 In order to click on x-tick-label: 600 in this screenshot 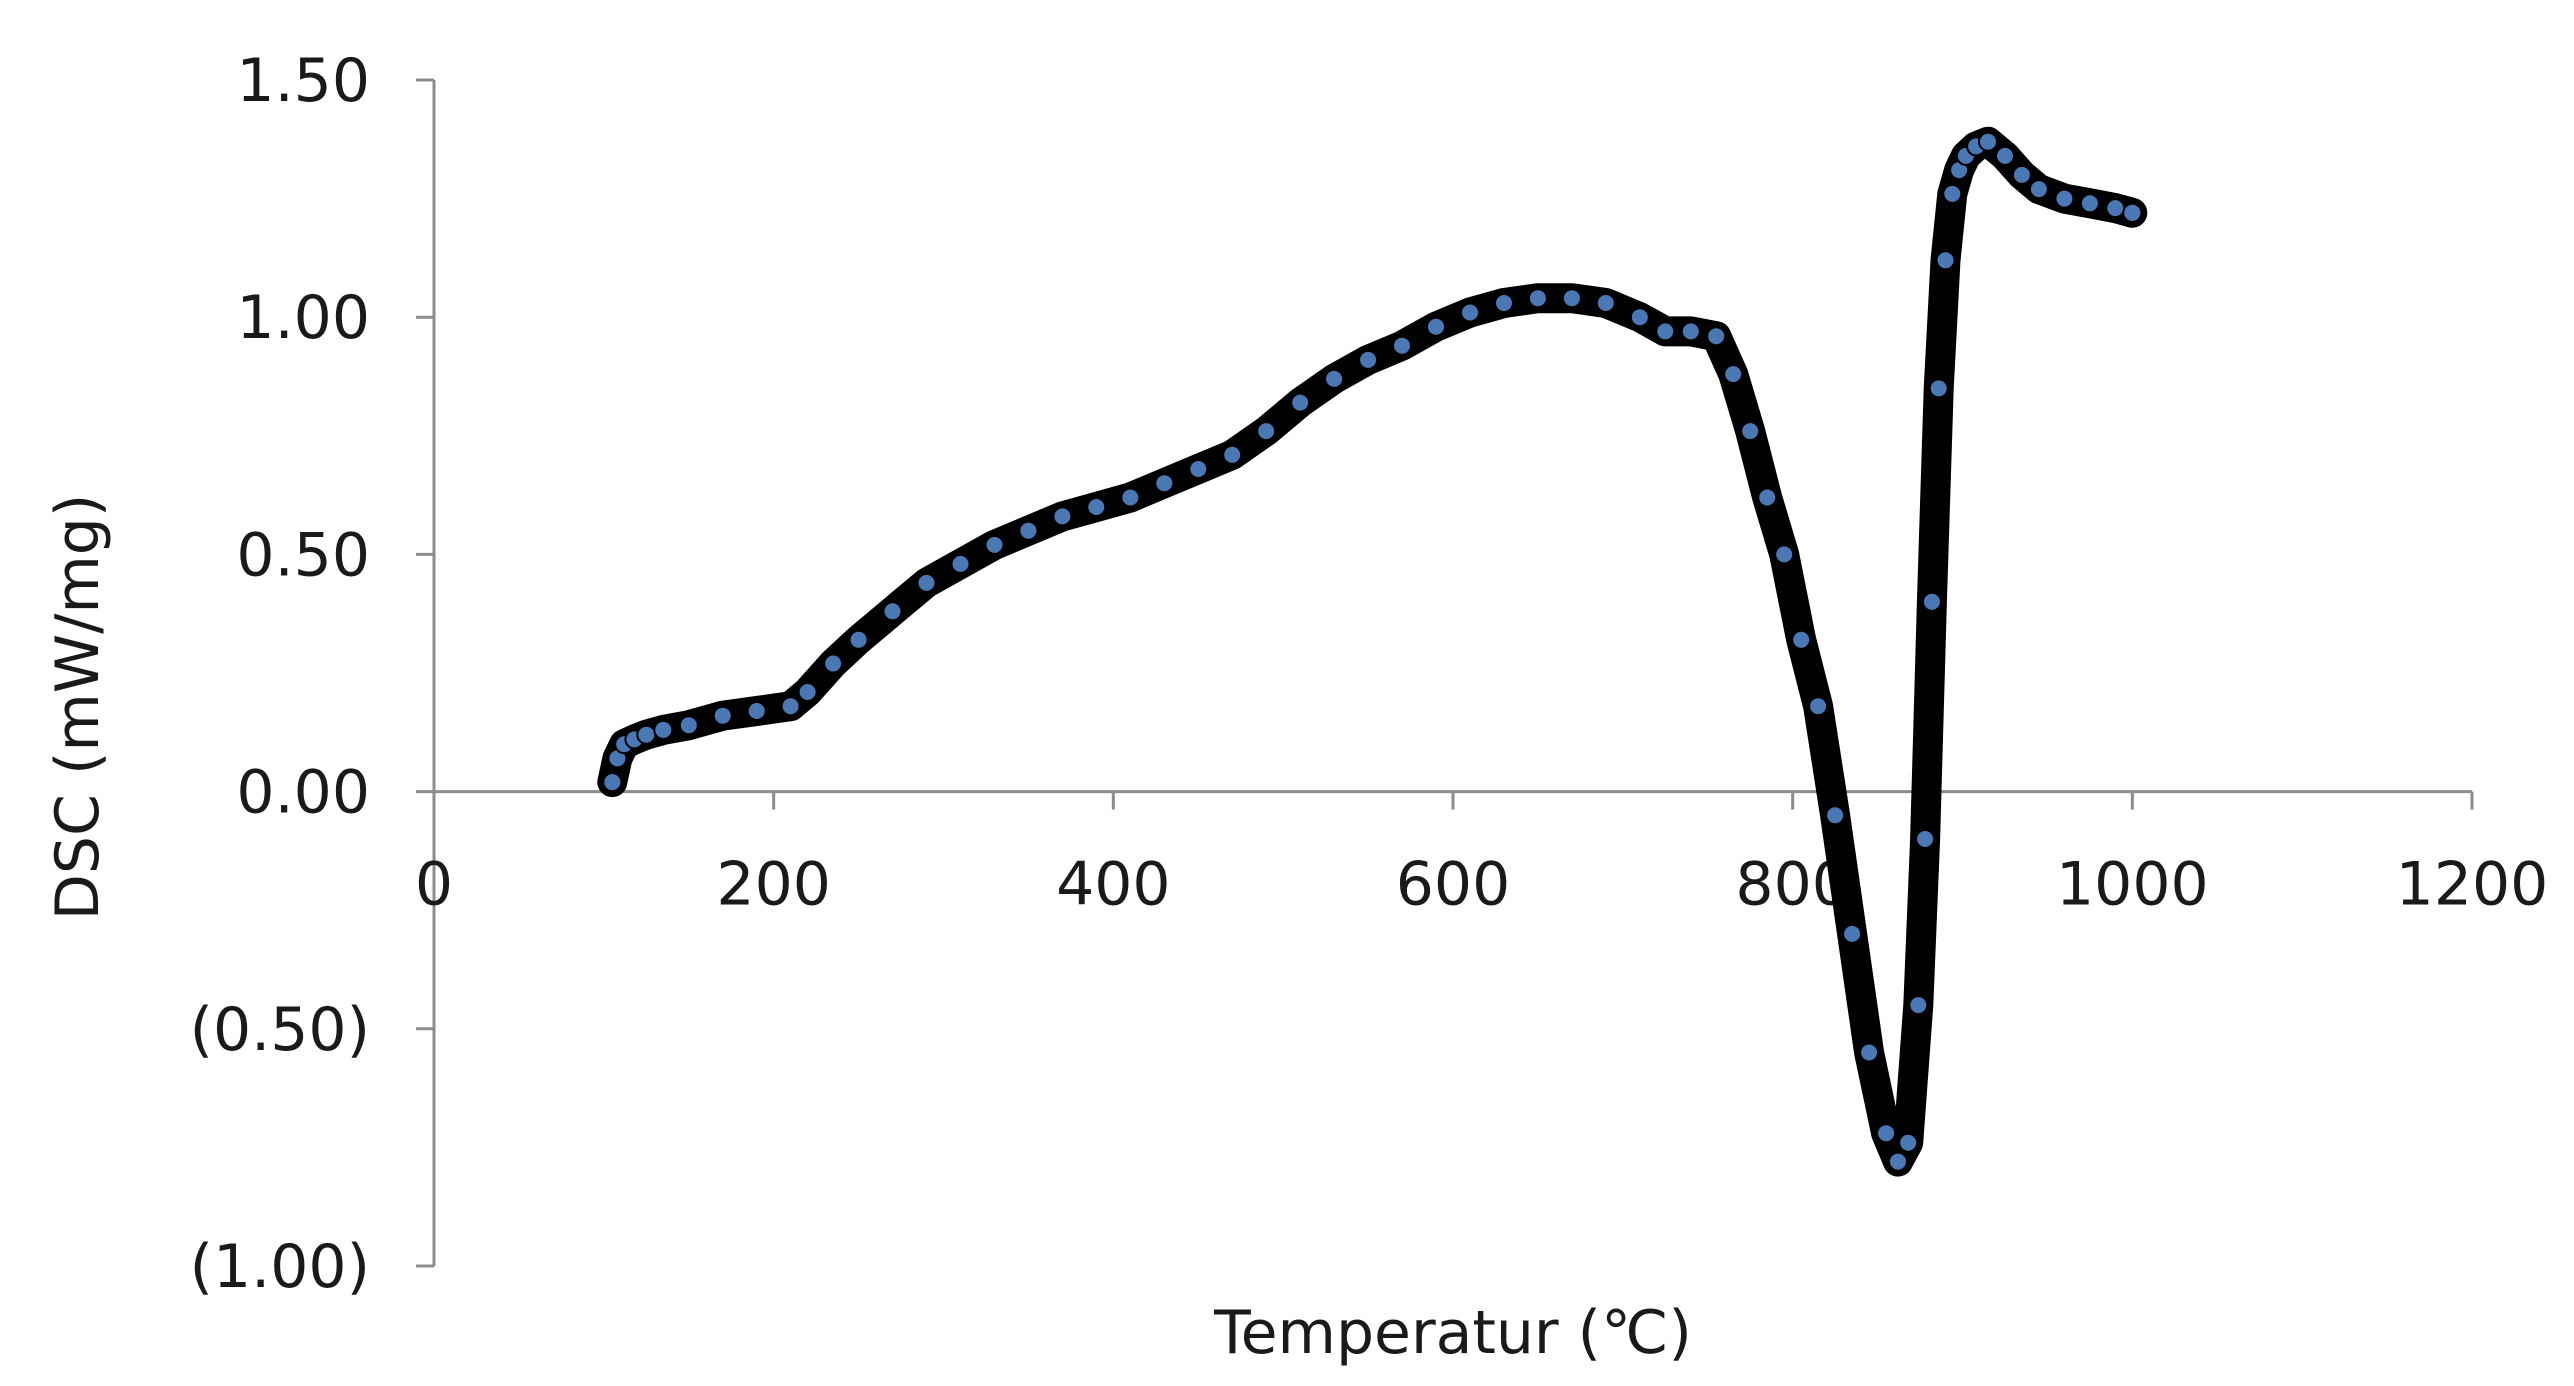, I will do `click(1453, 885)`.